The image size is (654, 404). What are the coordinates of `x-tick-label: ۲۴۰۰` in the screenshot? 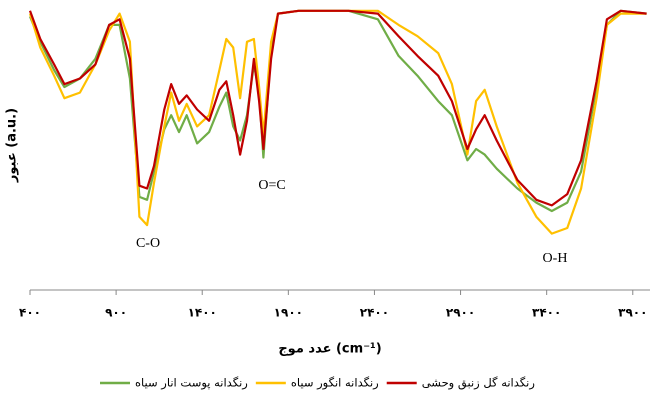 It's located at (374, 313).